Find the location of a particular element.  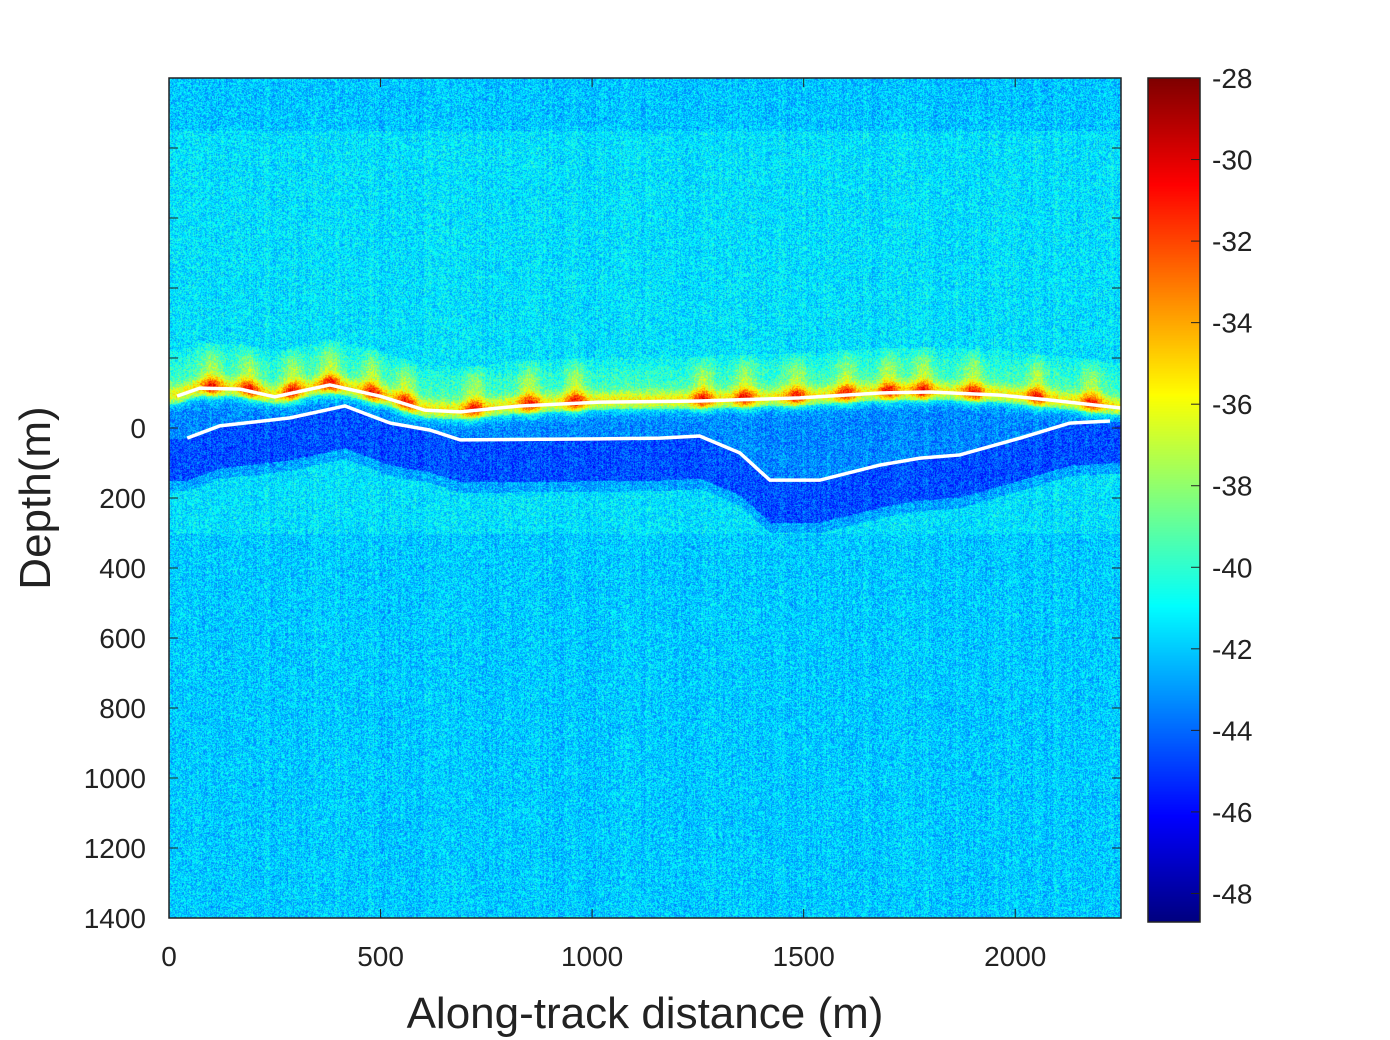

y-tick-label: 200 is located at coordinates (122, 498).